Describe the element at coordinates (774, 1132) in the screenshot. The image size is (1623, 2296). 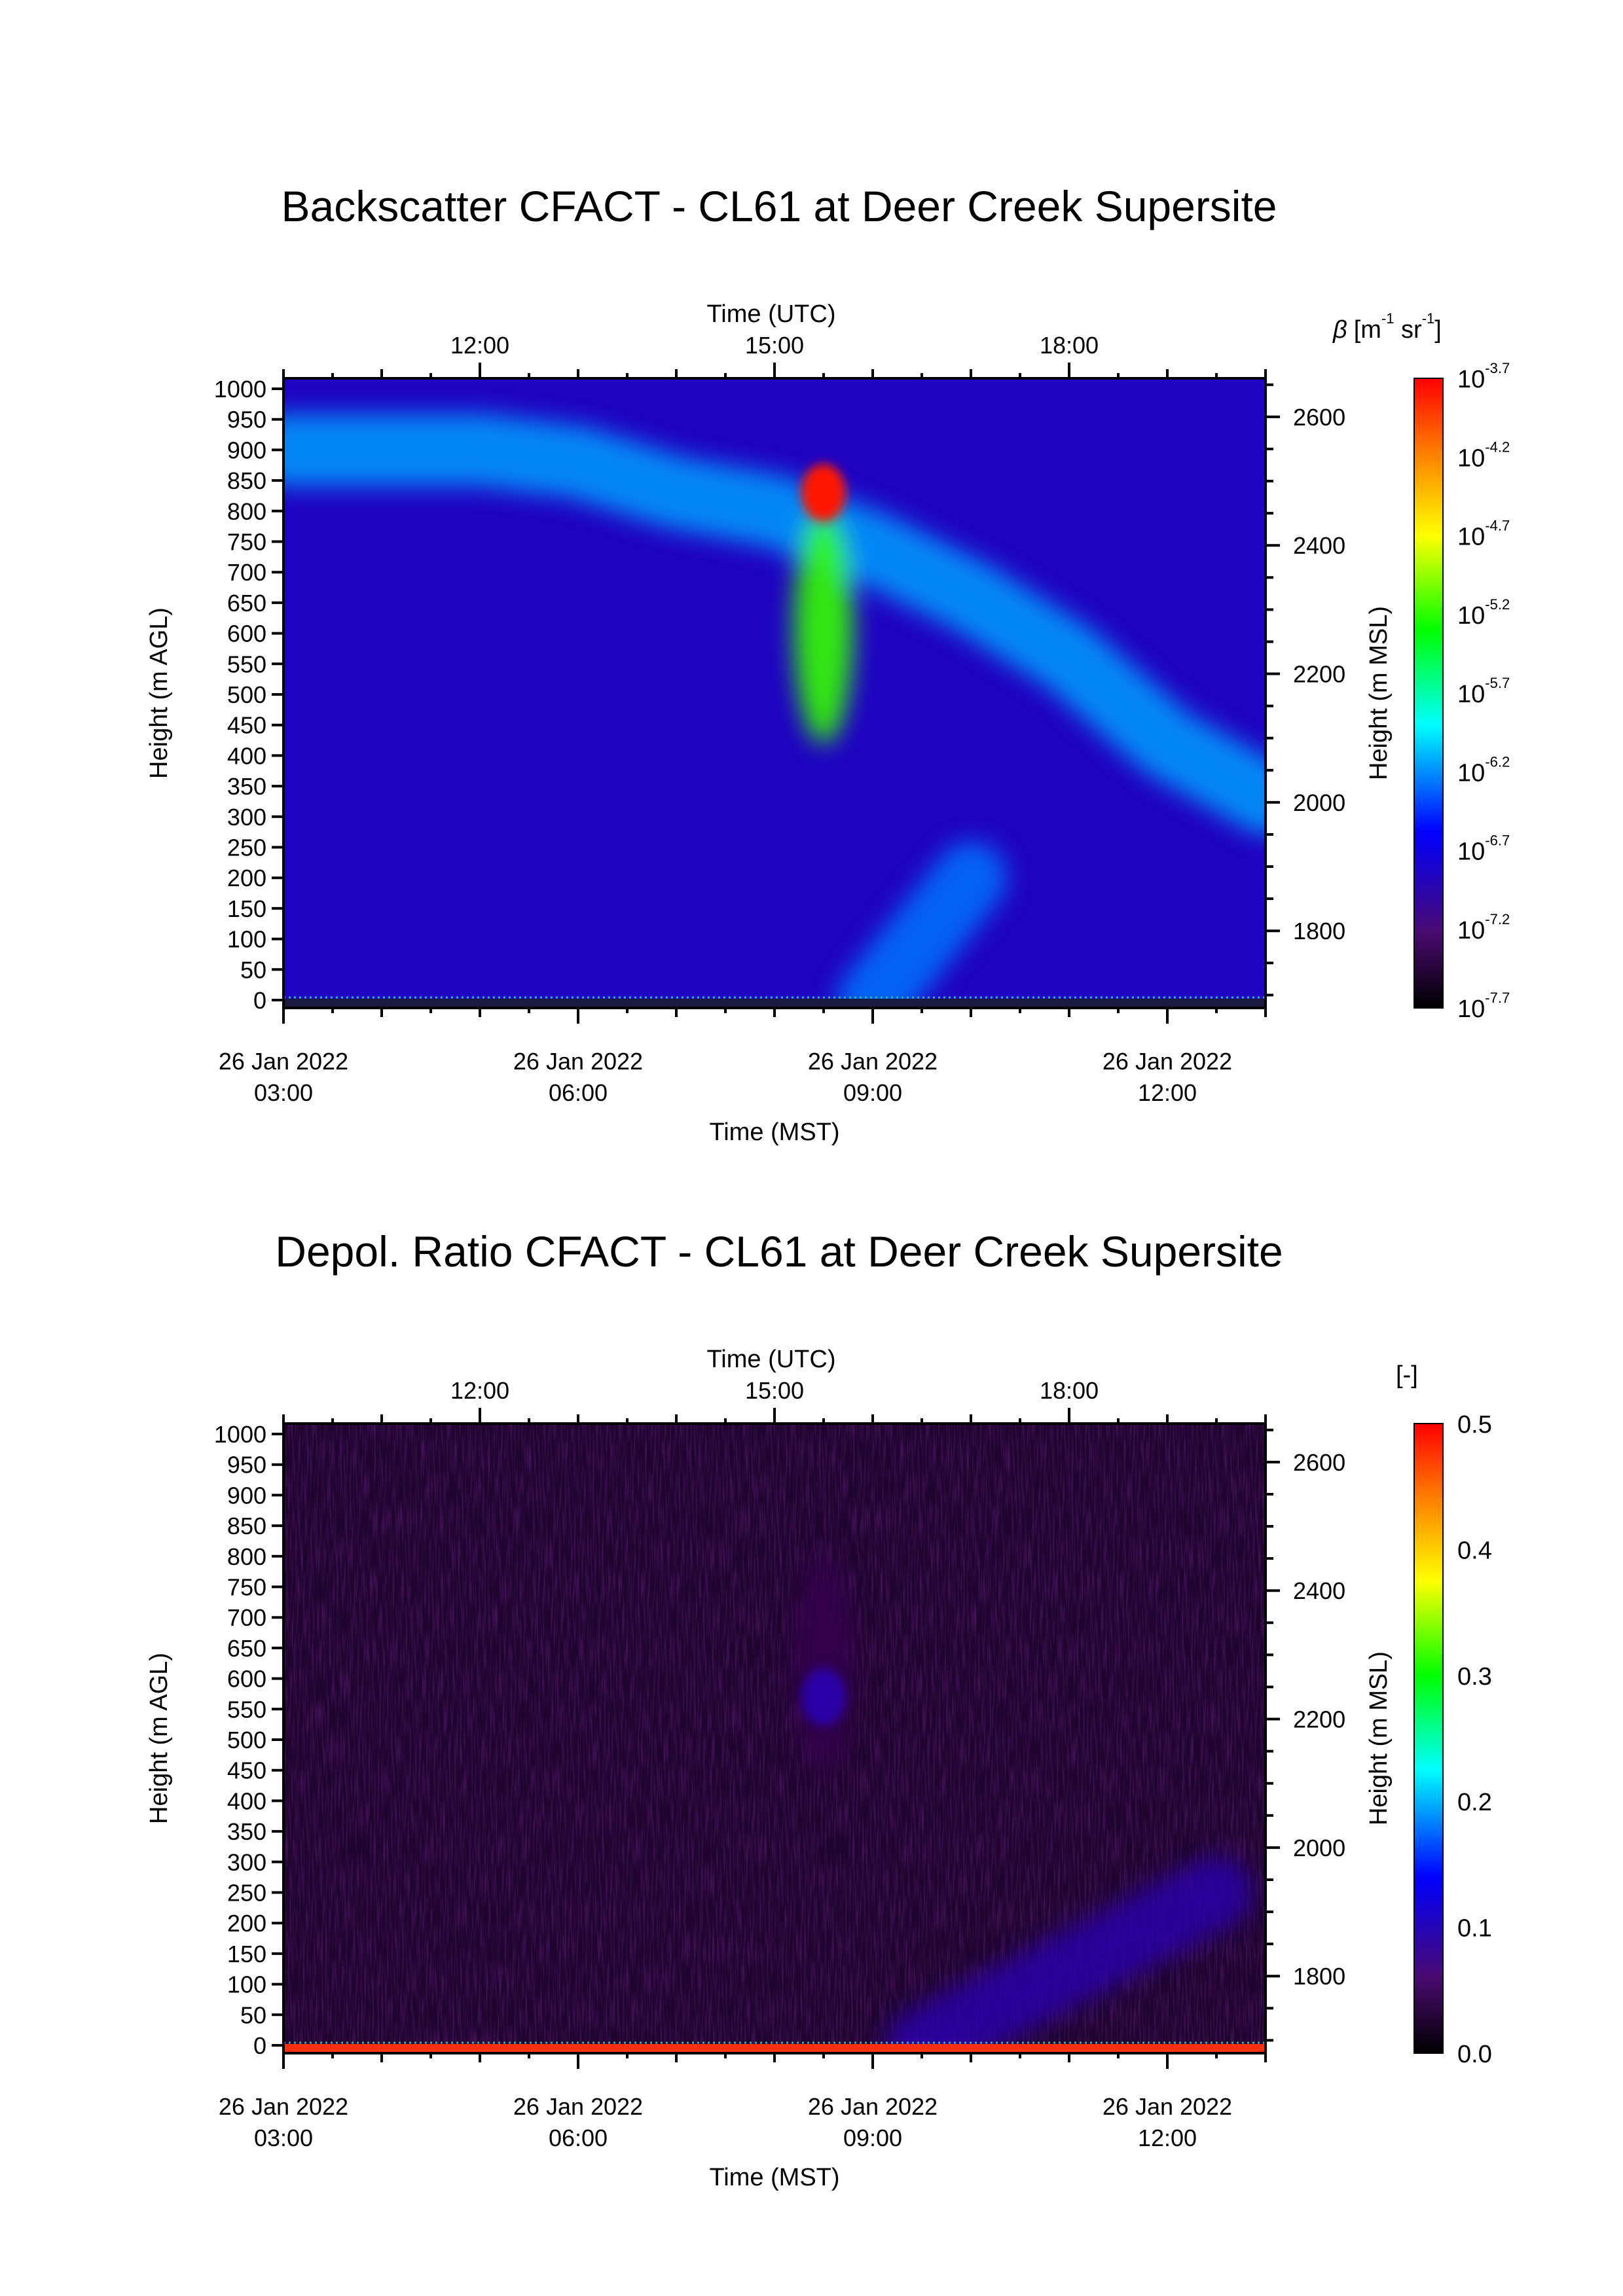
I see `bottom-axis-label: Time (MST)` at that location.